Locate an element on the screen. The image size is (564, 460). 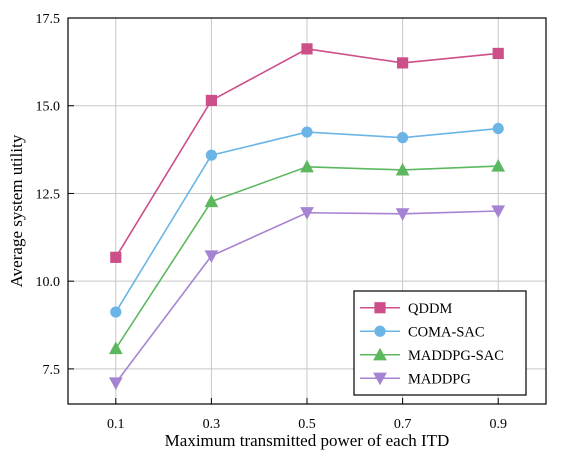
legend-label: MADDPG-SAC is located at coordinates (456, 356).